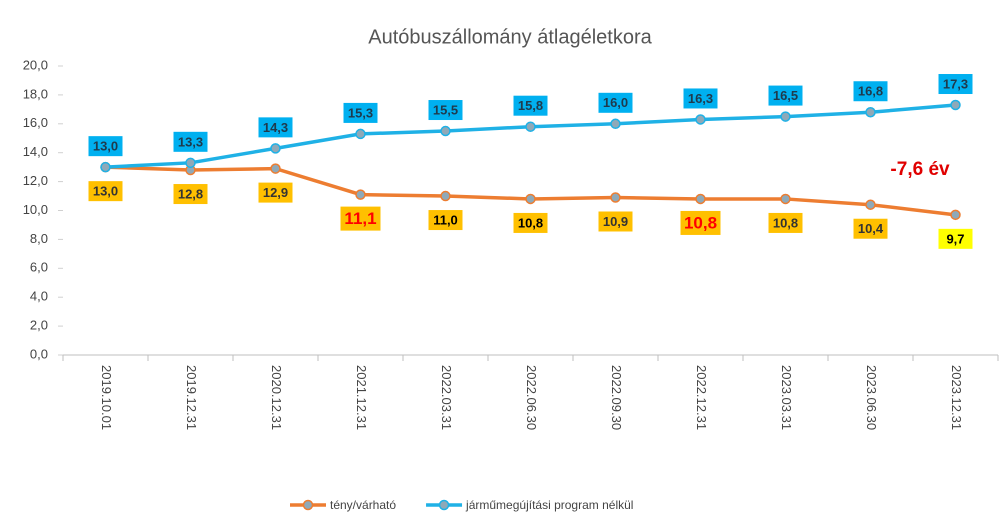 This screenshot has width=1007, height=526. I want to click on data-label: 13,3, so click(190, 141).